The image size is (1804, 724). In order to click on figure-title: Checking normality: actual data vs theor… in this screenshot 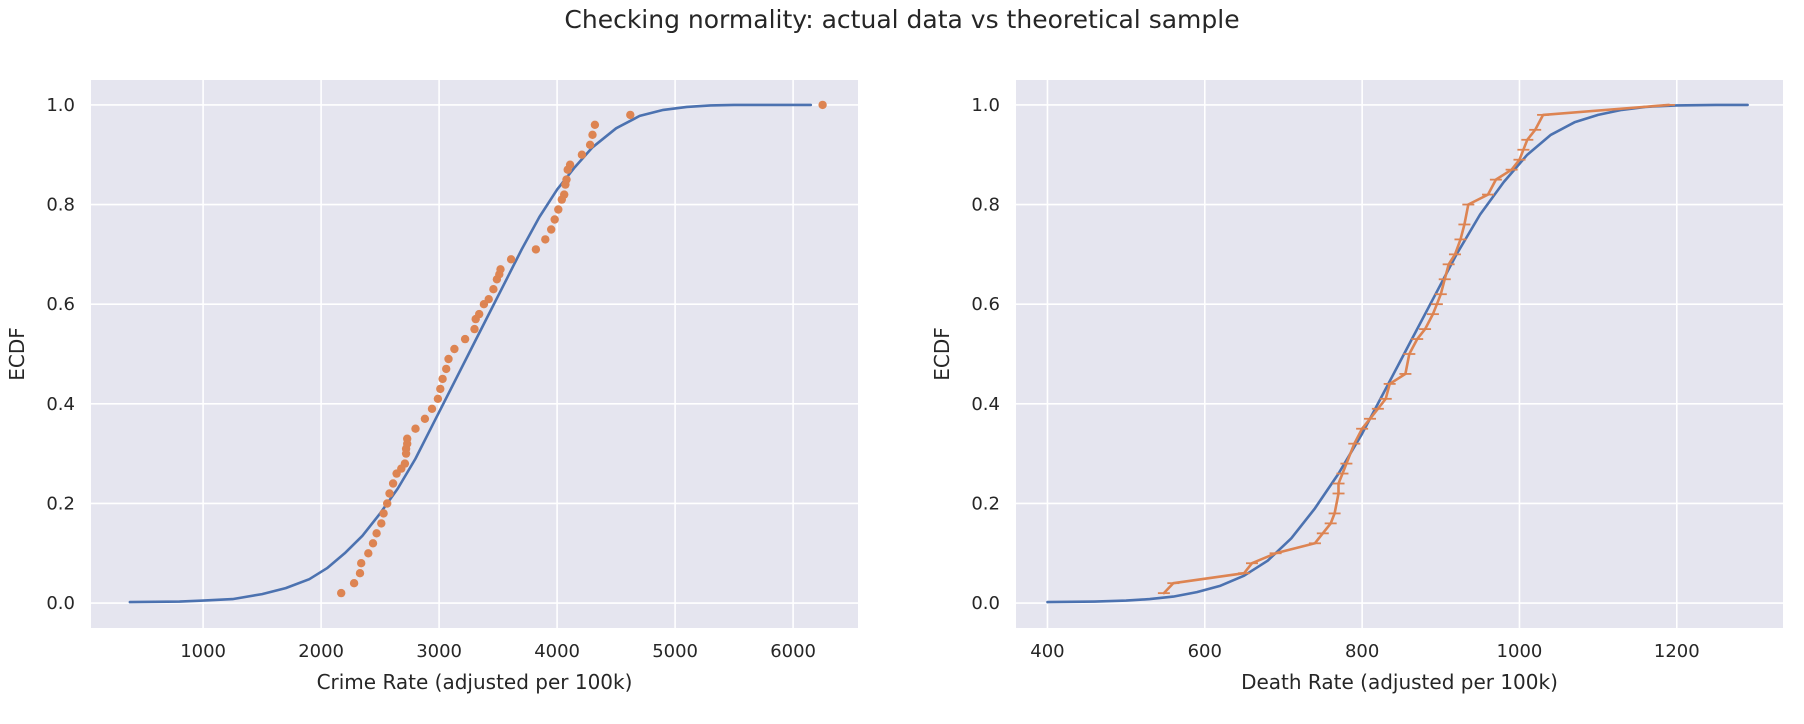, I will do `click(901, 19)`.